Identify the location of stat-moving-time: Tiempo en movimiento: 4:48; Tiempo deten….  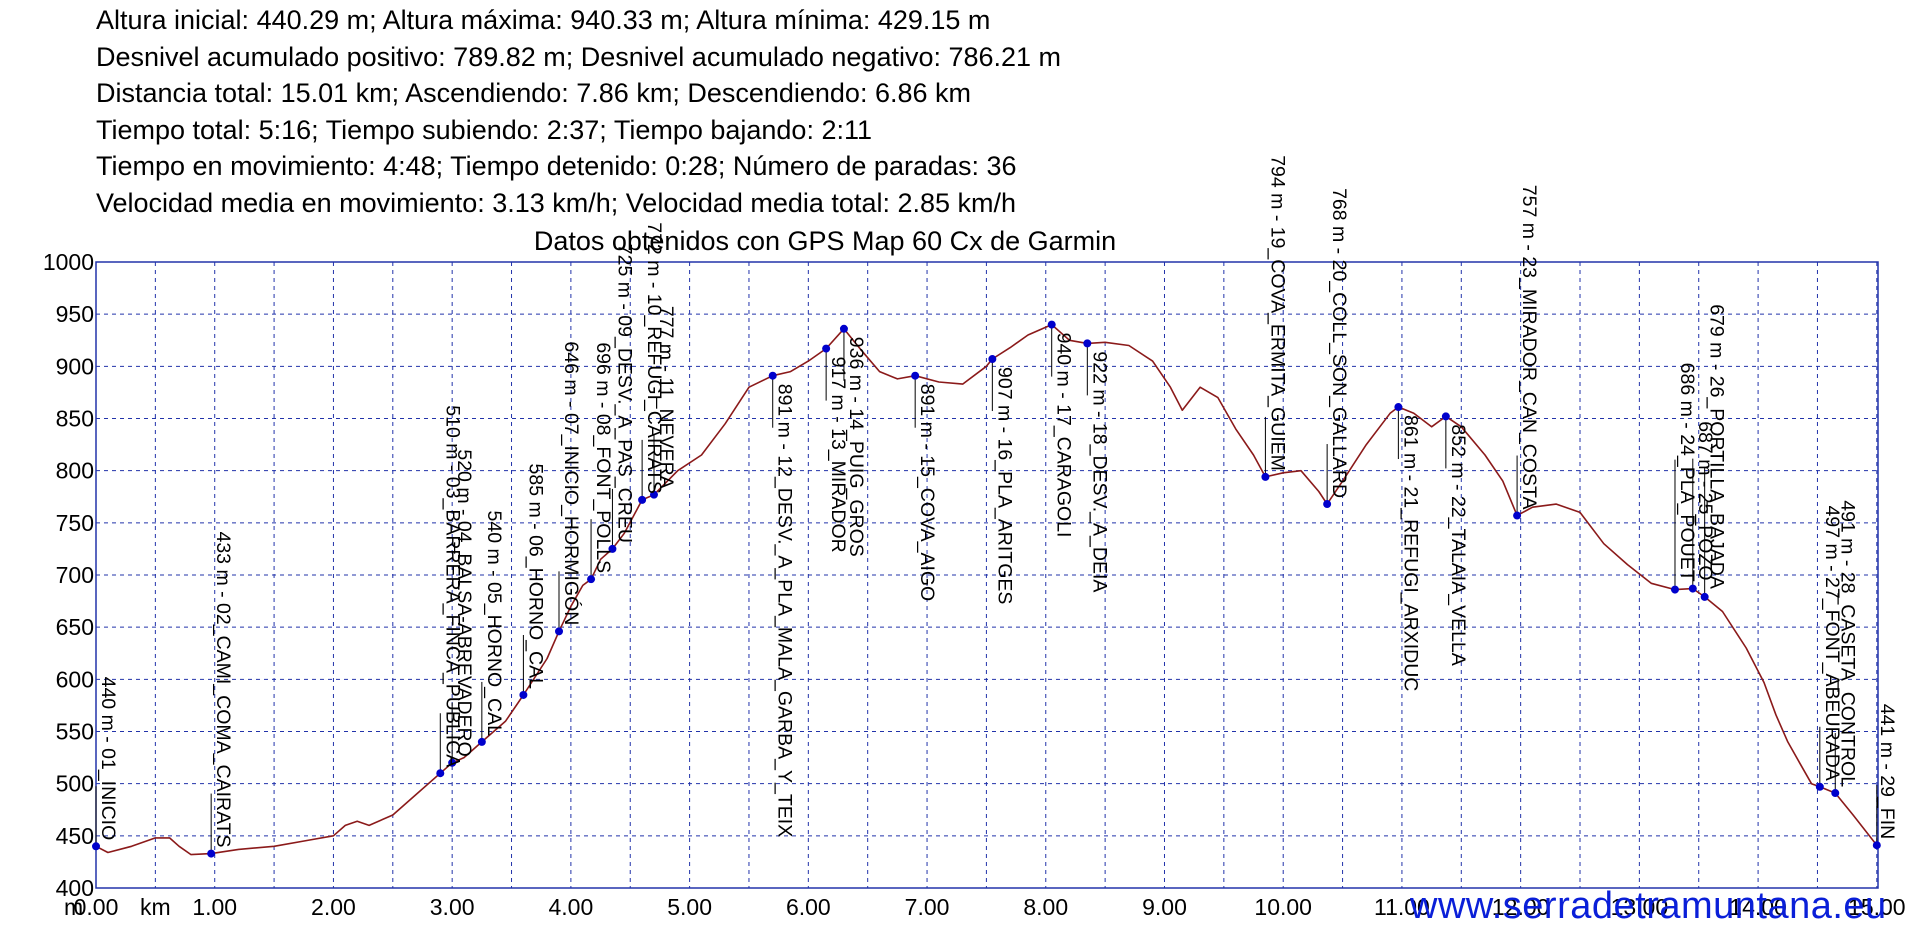
(556, 166).